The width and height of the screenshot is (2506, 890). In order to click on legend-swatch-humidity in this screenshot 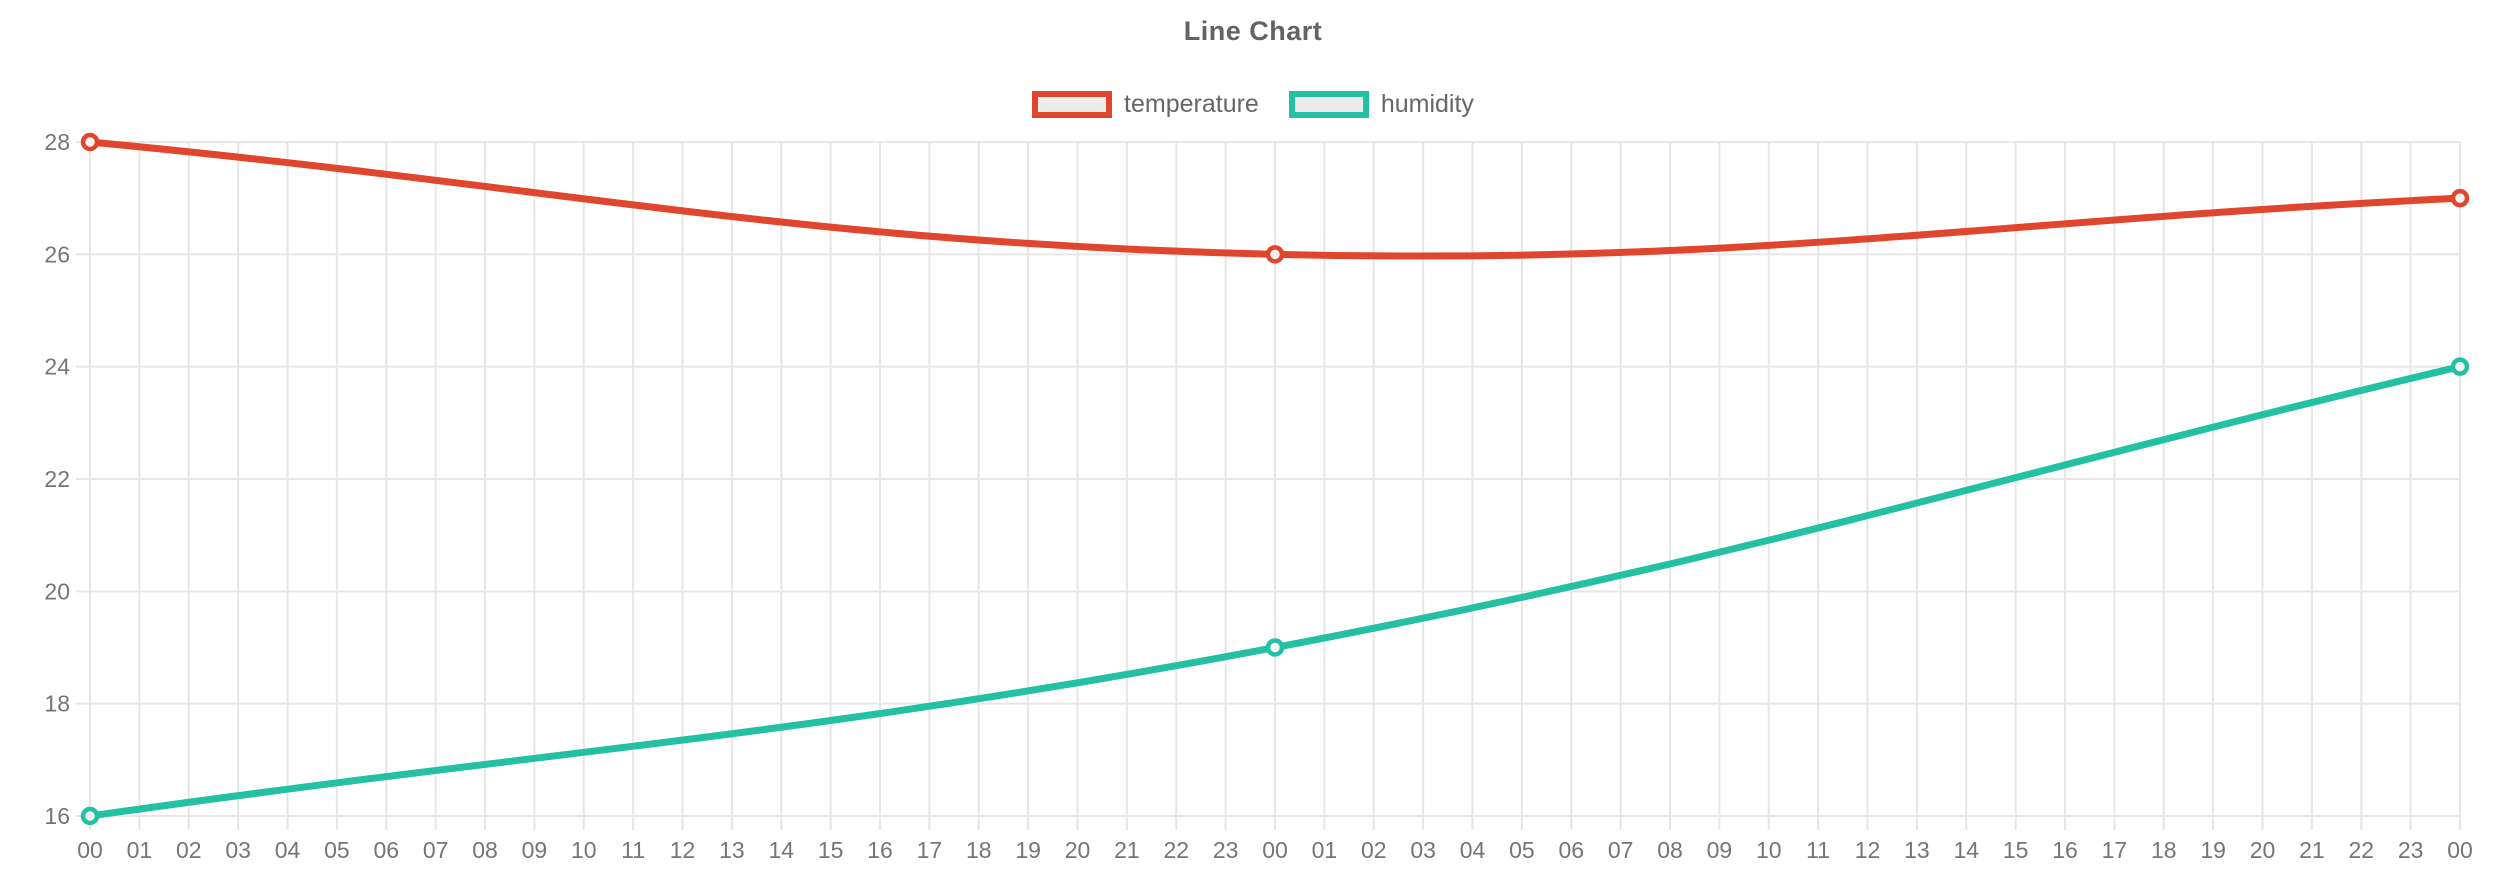, I will do `click(1328, 104)`.